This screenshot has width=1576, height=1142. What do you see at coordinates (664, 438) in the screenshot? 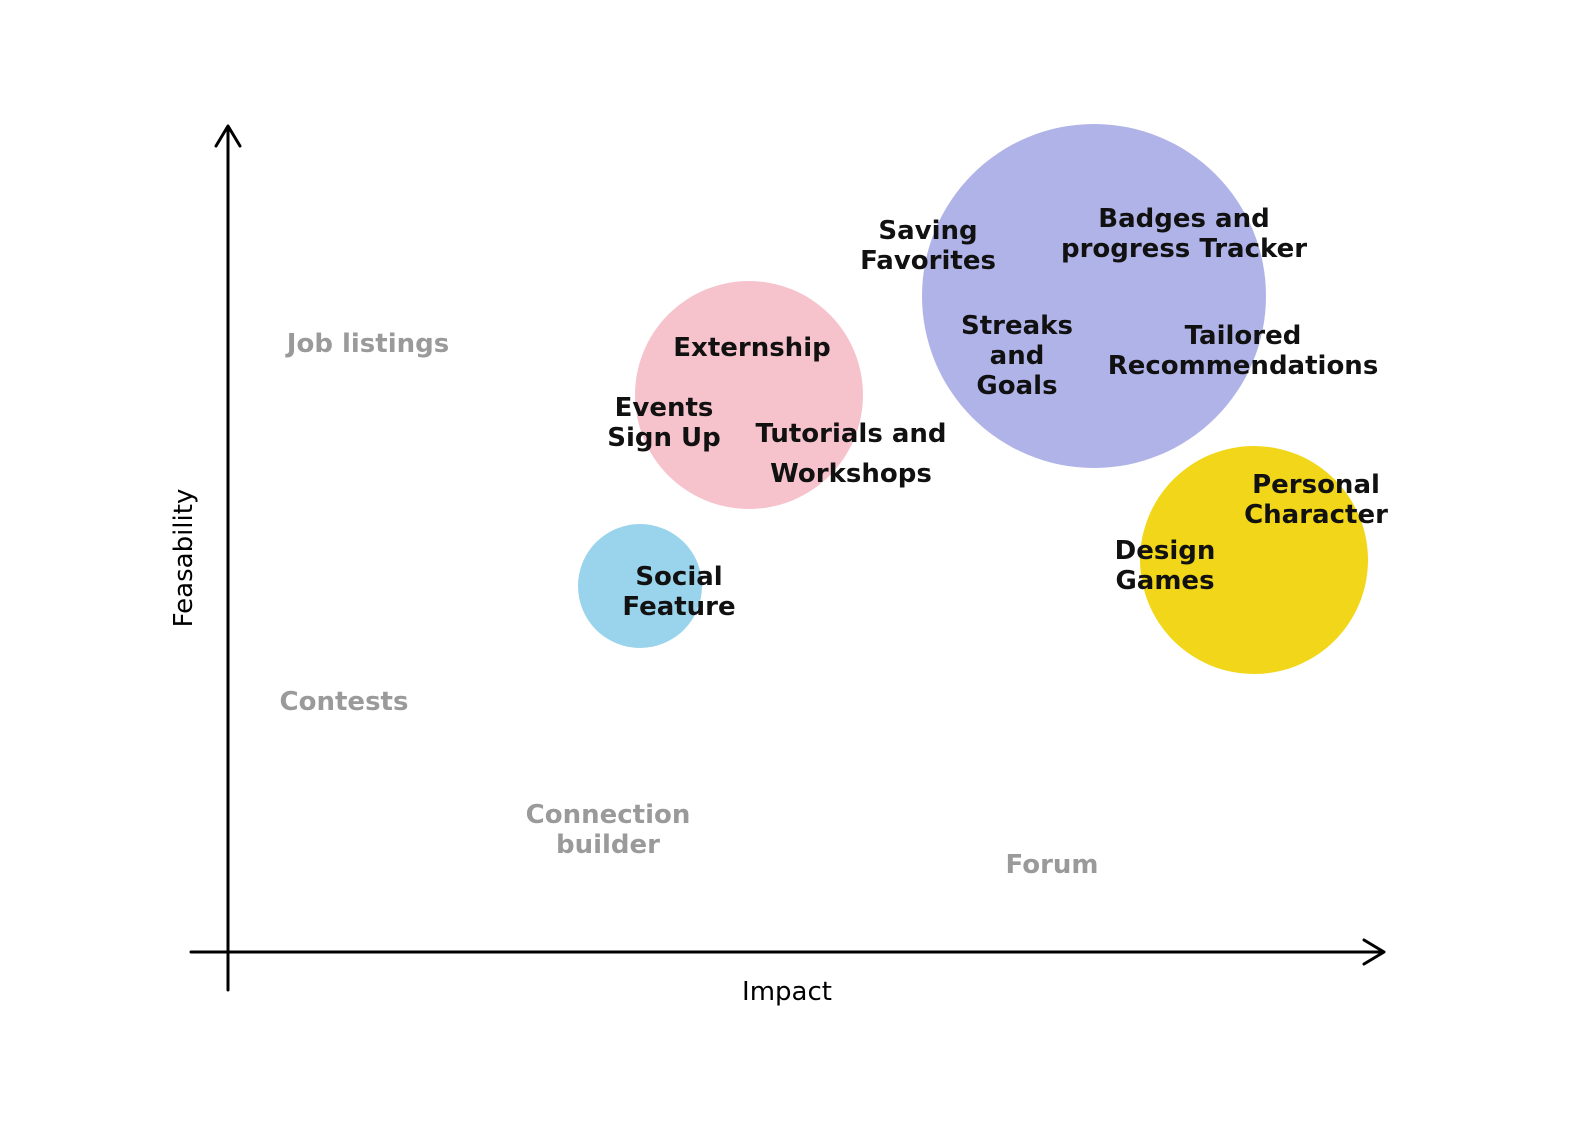
I see `label-line: Sign Up` at bounding box center [664, 438].